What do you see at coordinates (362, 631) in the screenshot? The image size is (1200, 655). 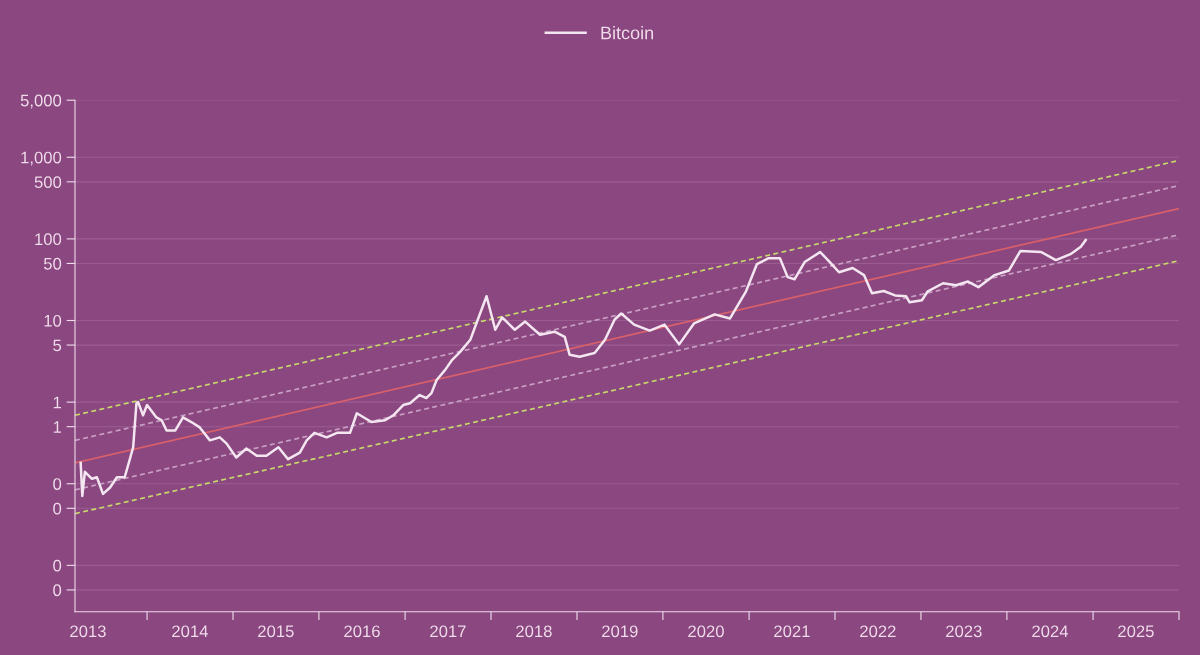 I see `x-tick-label: 2016` at bounding box center [362, 631].